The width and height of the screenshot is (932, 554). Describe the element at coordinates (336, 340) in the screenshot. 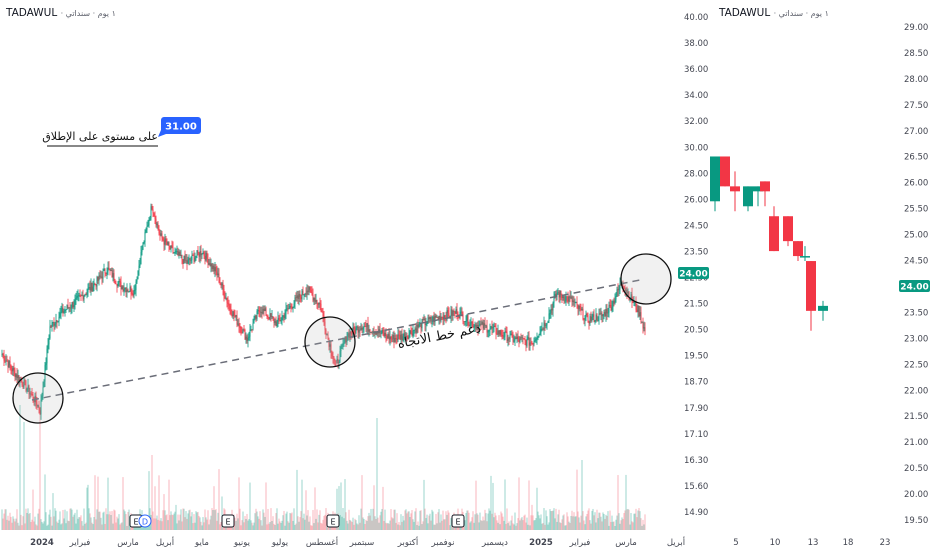

I see `trend-line` at that location.